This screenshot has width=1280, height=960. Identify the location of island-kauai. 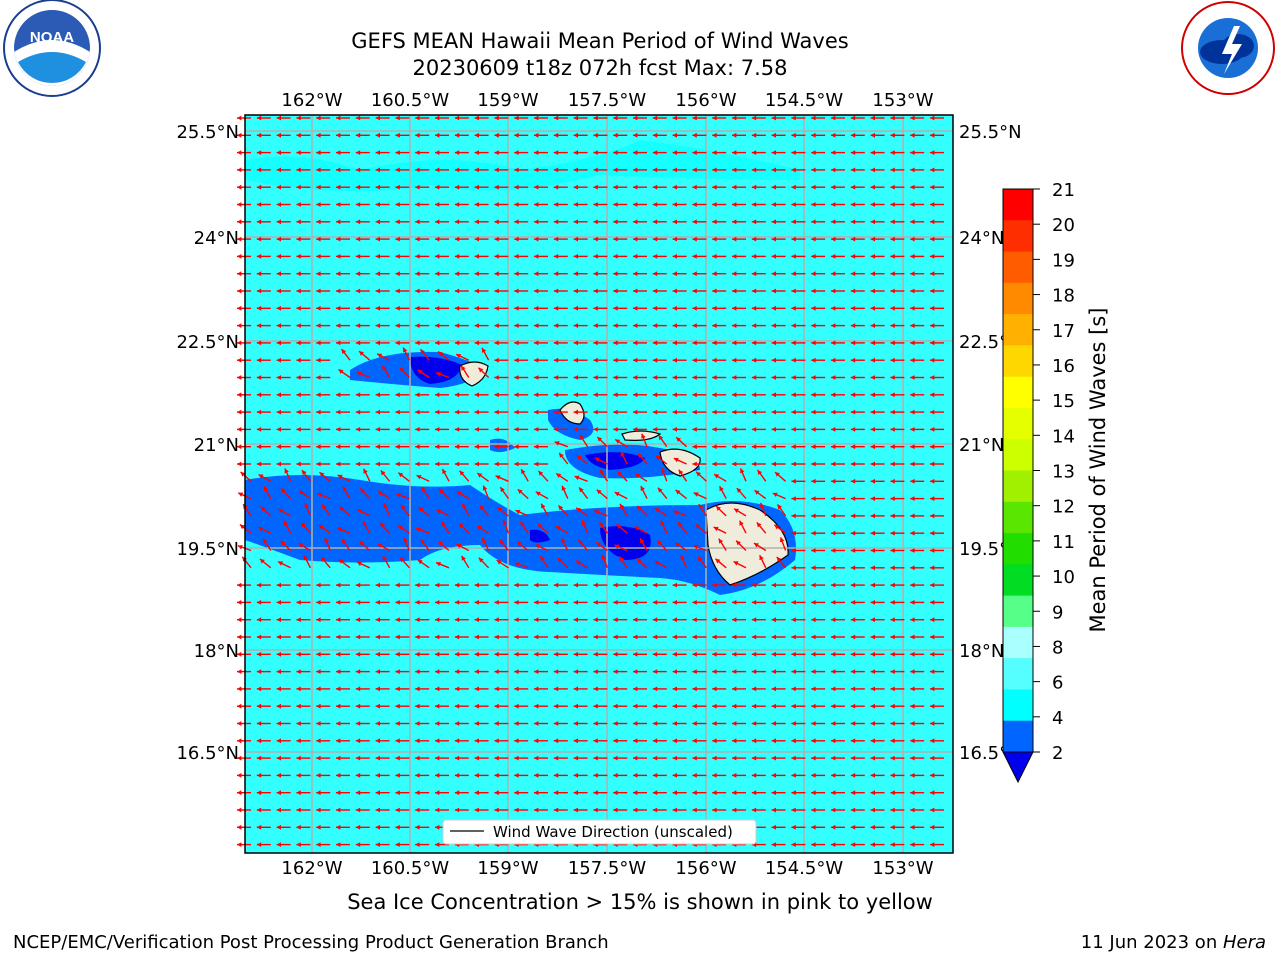
(474, 374).